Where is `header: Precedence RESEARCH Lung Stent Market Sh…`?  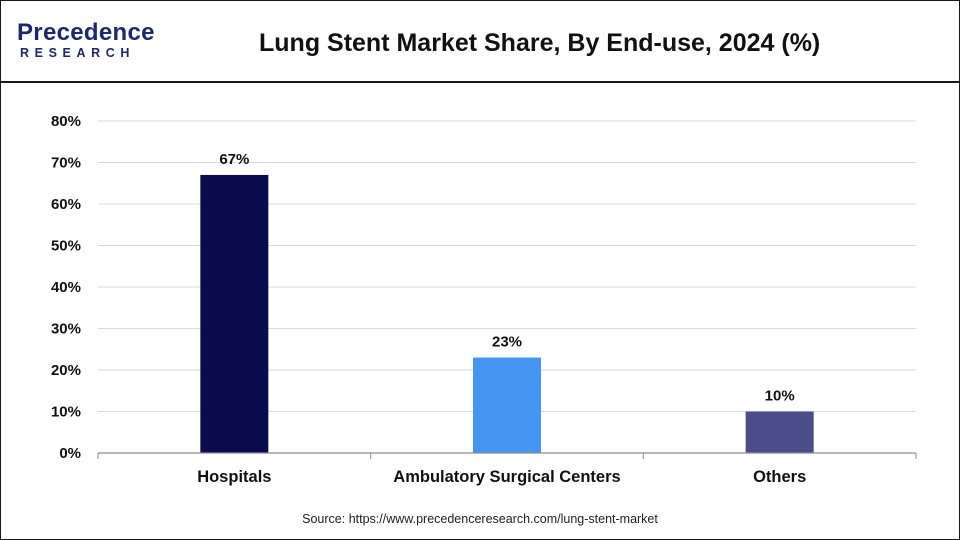
header: Precedence RESEARCH Lung Stent Market Sh… is located at coordinates (480, 41).